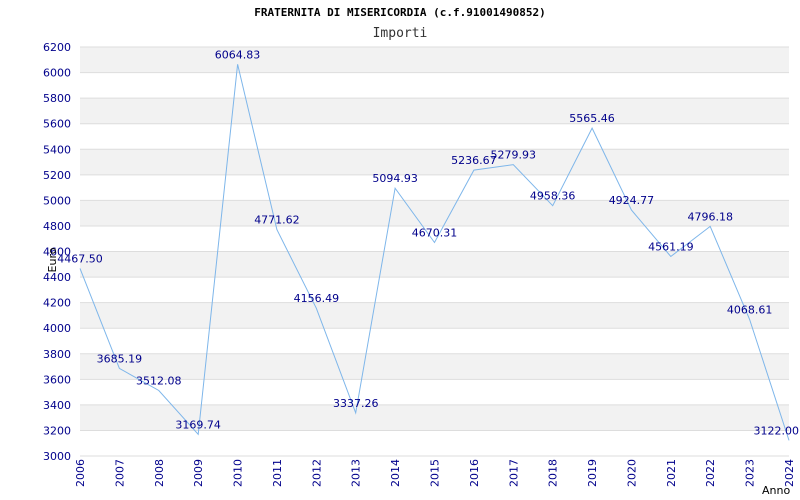 This screenshot has height=500, width=800. I want to click on x-tick-label: 2010, so click(238, 473).